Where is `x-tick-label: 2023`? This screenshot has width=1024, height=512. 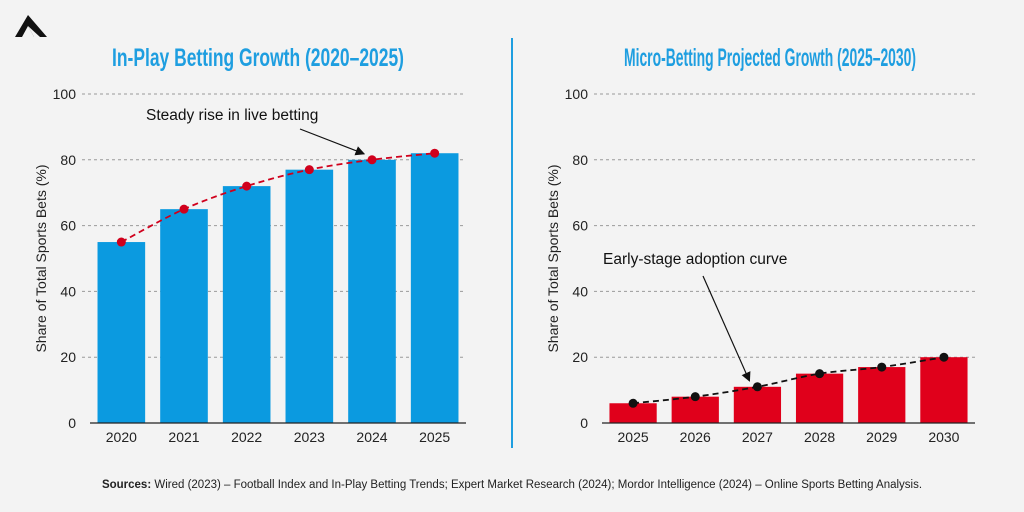
x-tick-label: 2023 is located at coordinates (309, 437).